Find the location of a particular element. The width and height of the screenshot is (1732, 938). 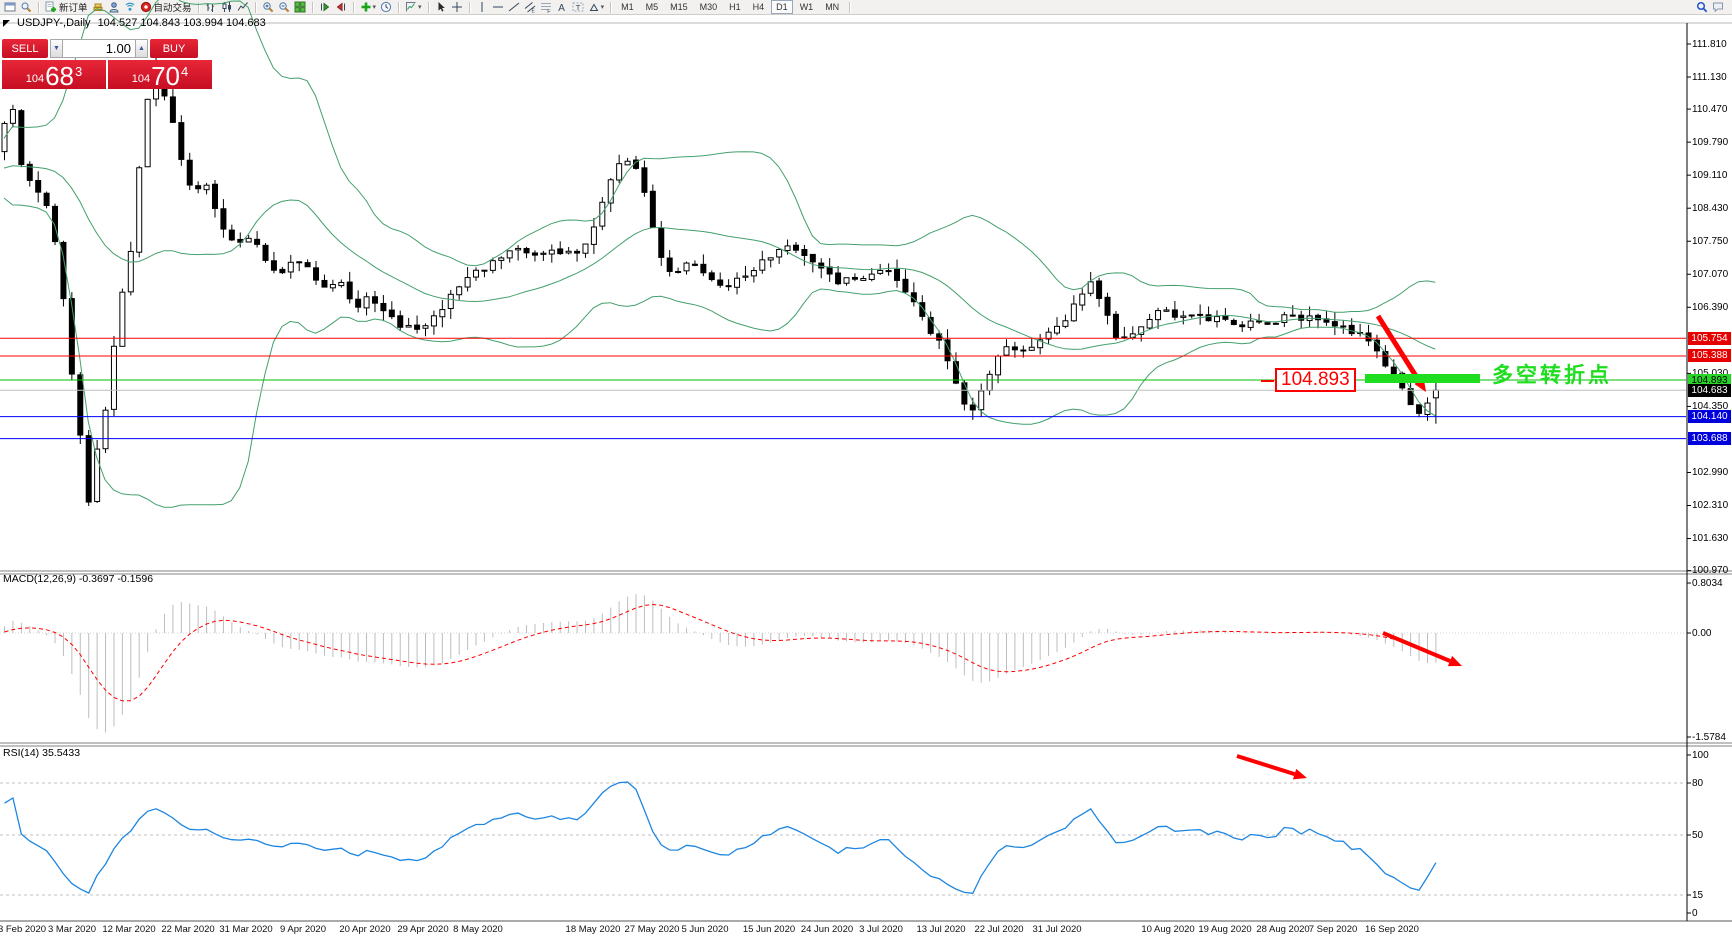

chat-icon is located at coordinates (1718, 7).